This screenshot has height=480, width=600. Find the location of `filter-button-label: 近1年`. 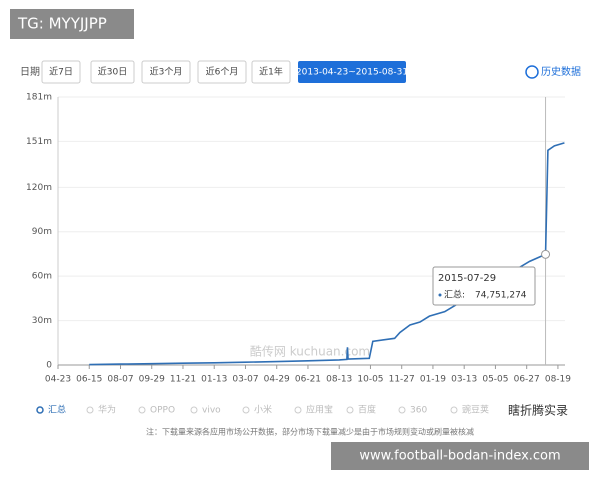

filter-button-label: 近1年 is located at coordinates (271, 72).